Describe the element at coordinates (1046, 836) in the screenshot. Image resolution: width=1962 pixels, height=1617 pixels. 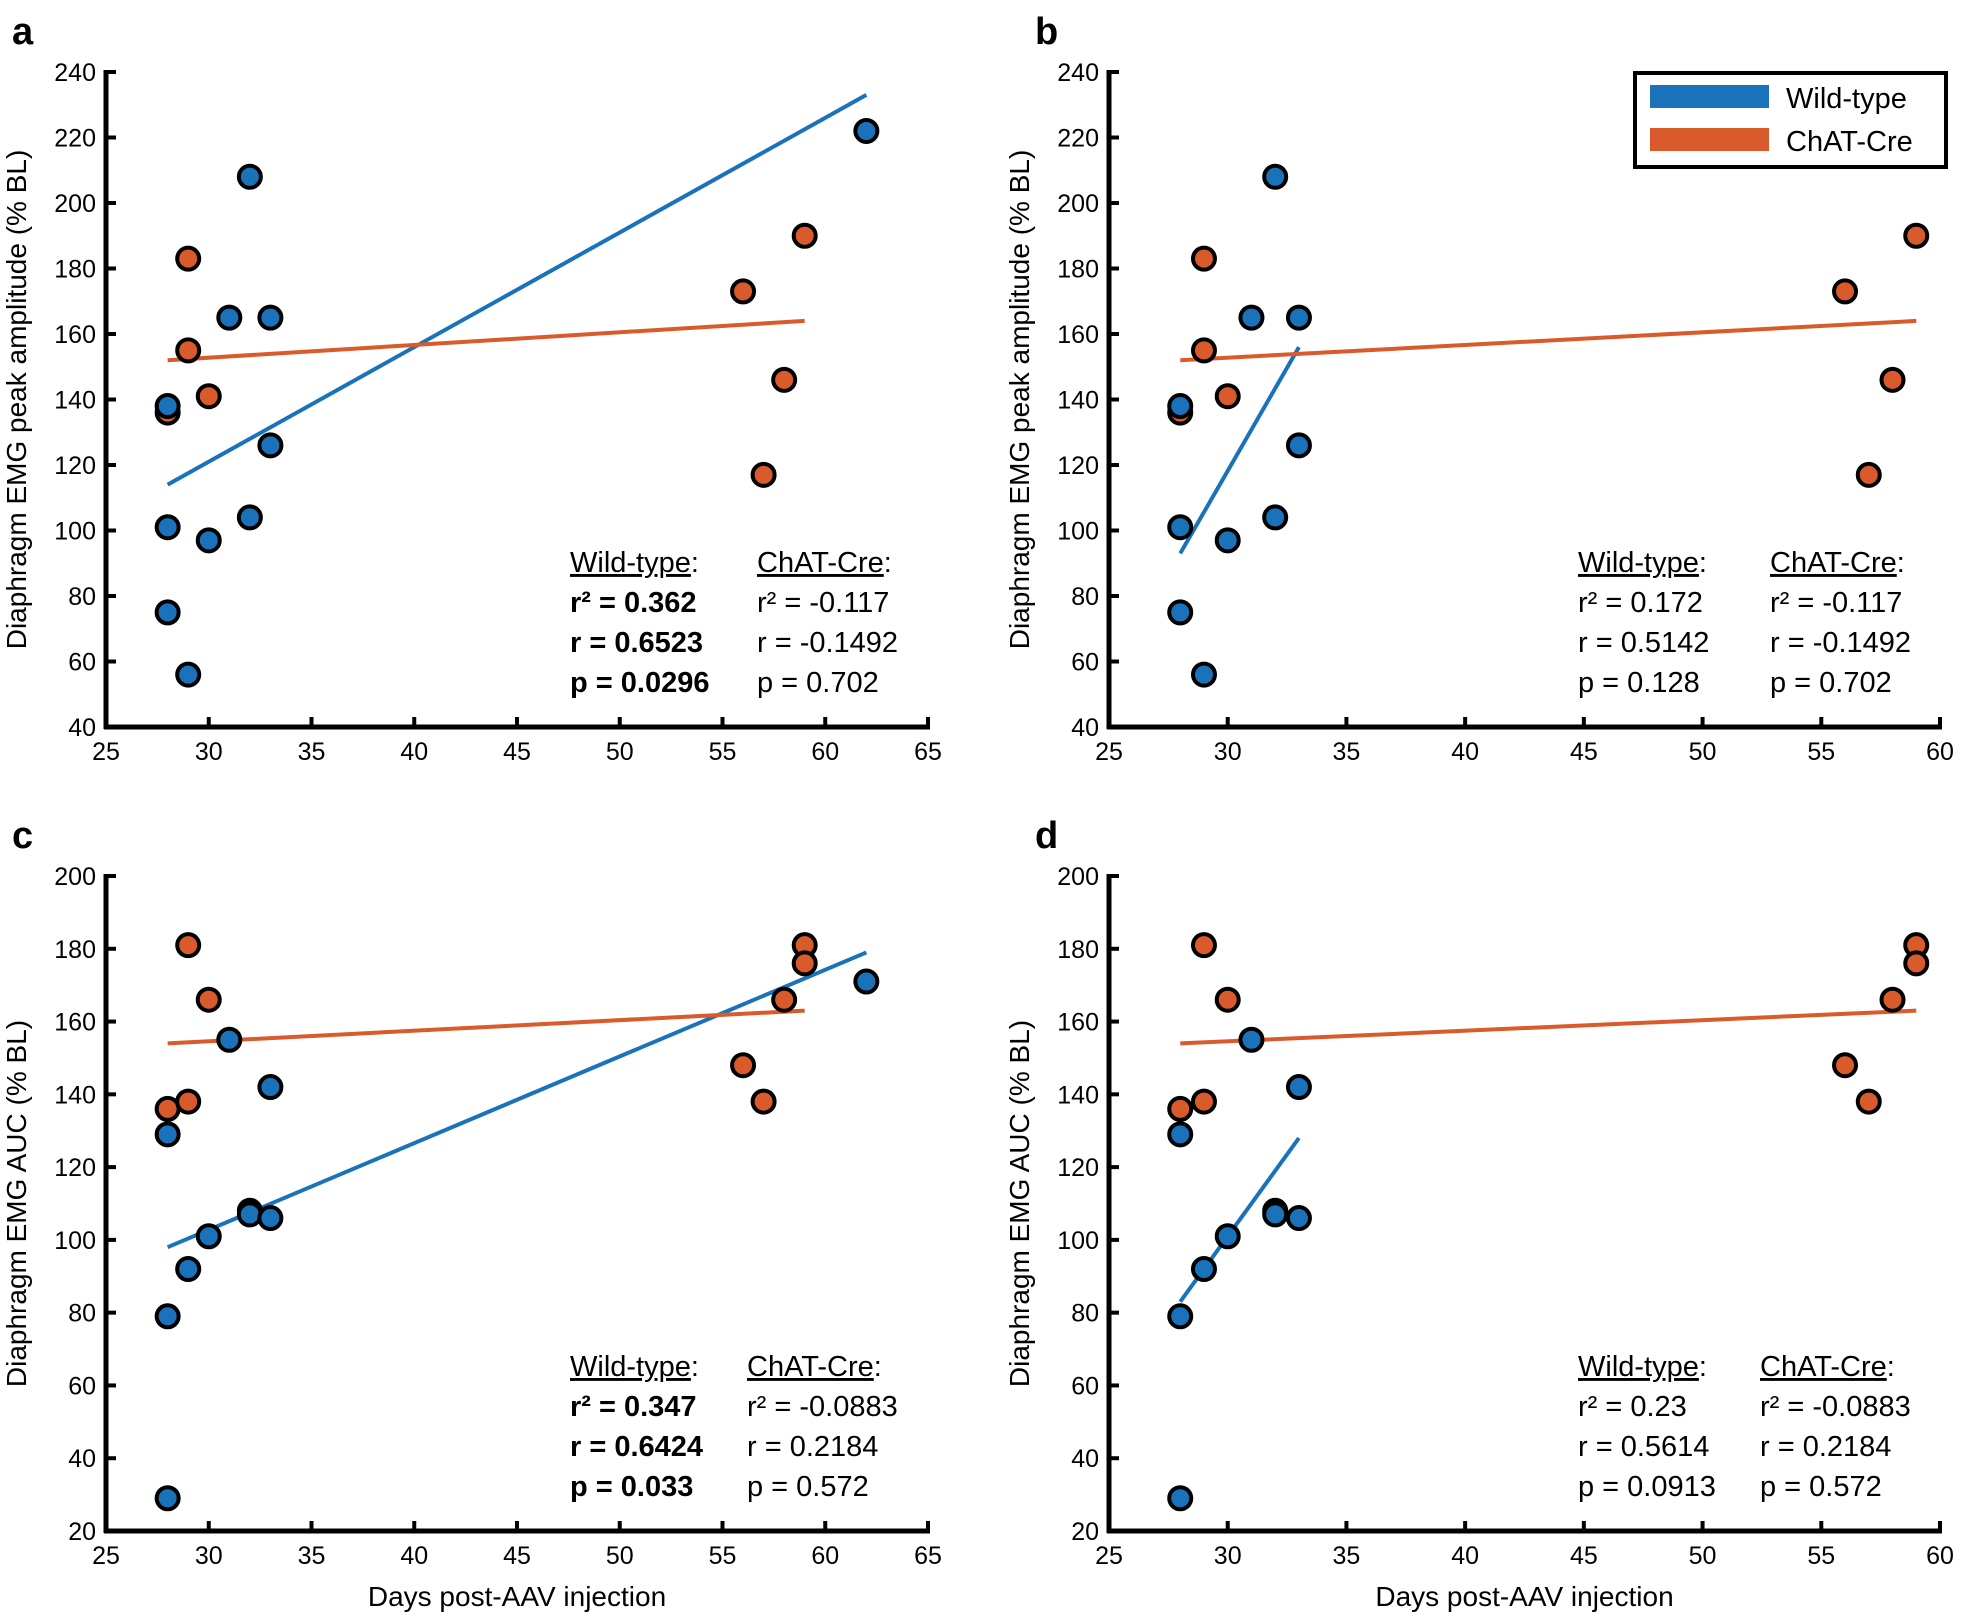
I see `panel-label-d: d` at that location.